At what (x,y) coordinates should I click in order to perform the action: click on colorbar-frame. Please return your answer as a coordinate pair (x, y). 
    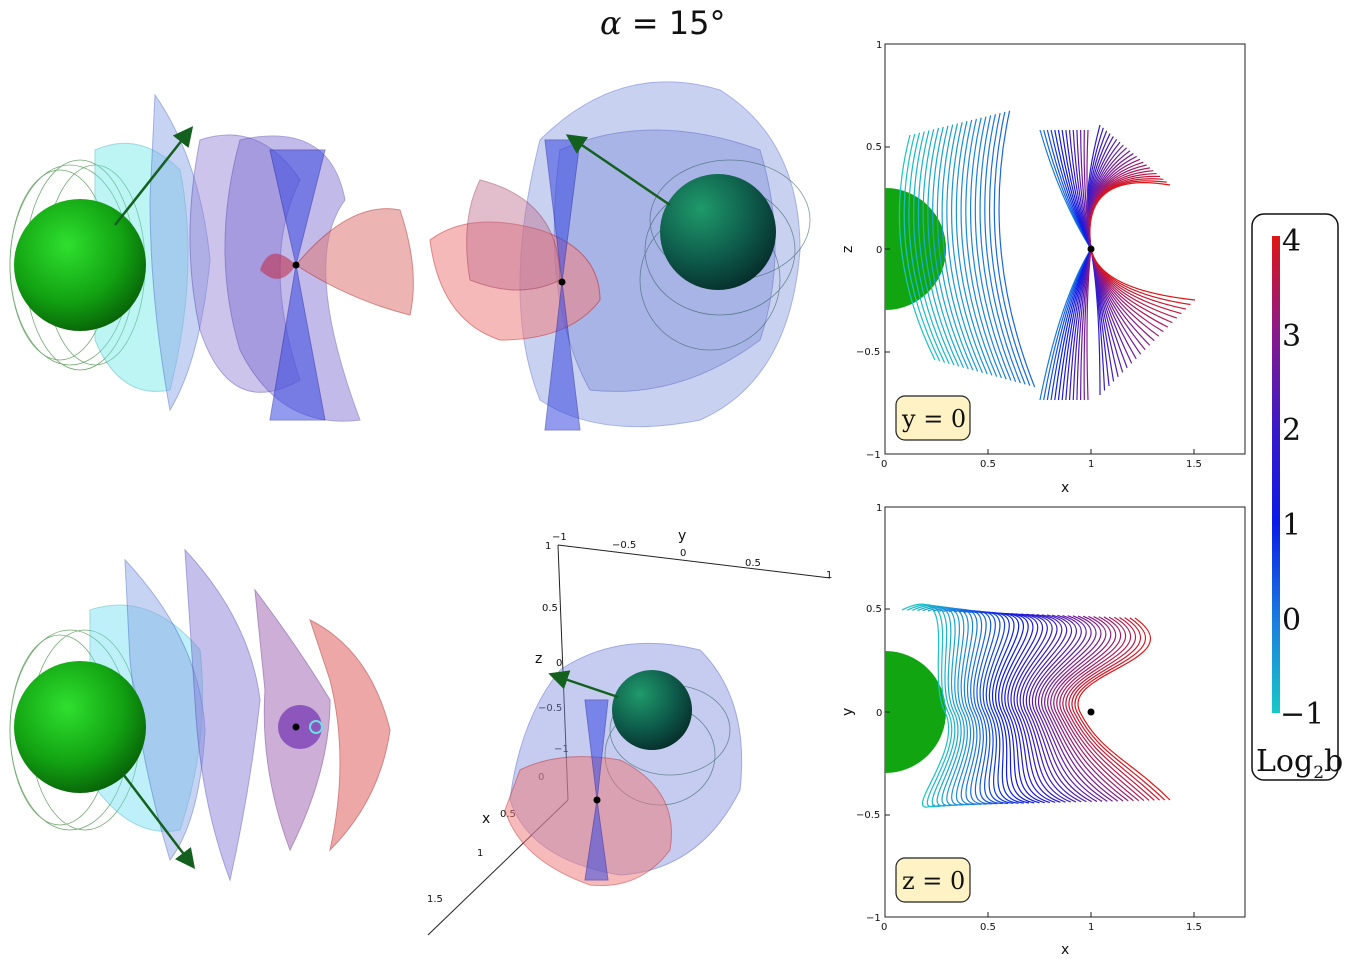
    Looking at the image, I should click on (1295, 497).